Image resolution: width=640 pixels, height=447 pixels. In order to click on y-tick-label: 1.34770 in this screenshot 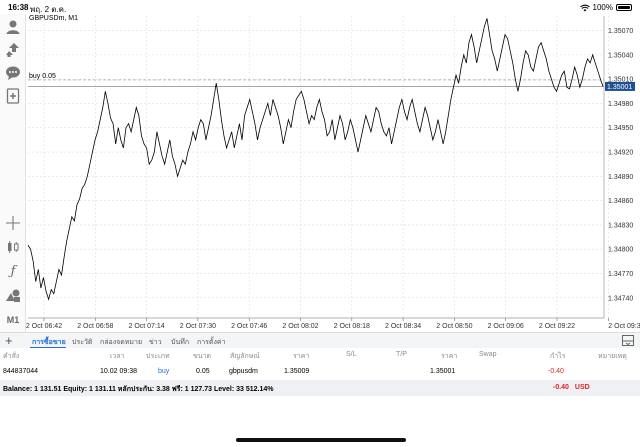, I will do `click(620, 274)`.